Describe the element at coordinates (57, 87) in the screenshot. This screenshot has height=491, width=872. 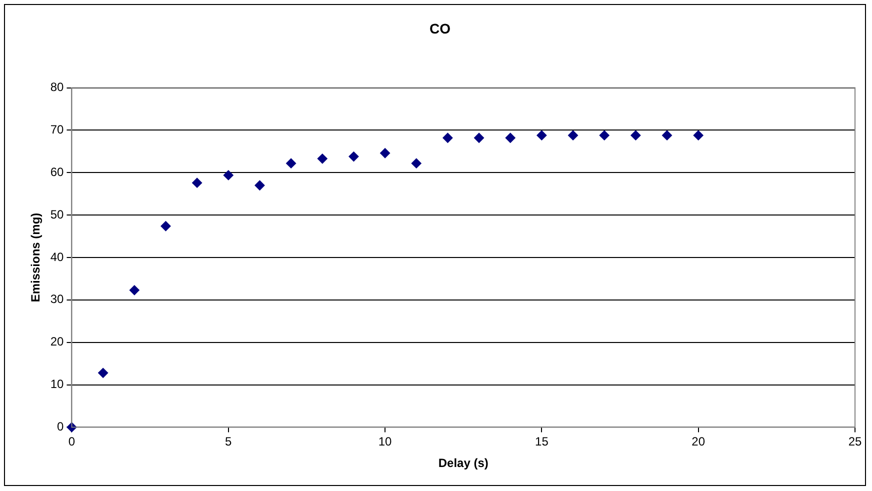
I see `y-tick-label: 80` at that location.